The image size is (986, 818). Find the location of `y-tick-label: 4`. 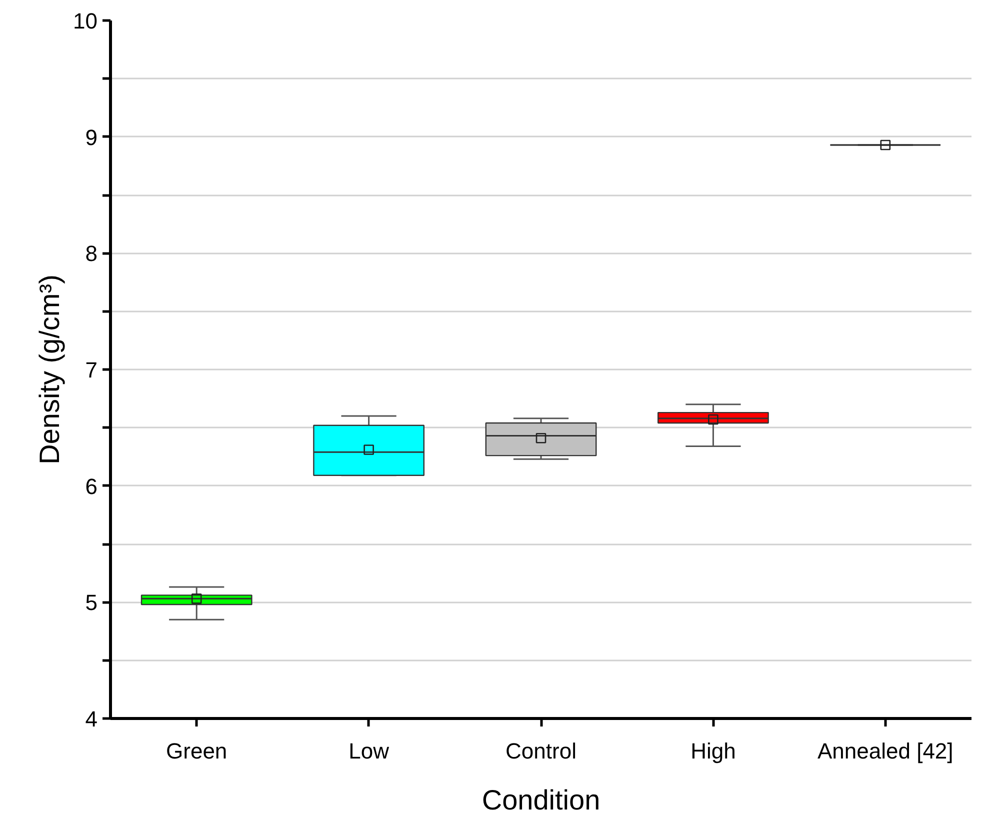

y-tick-label: 4 is located at coordinates (91, 719).